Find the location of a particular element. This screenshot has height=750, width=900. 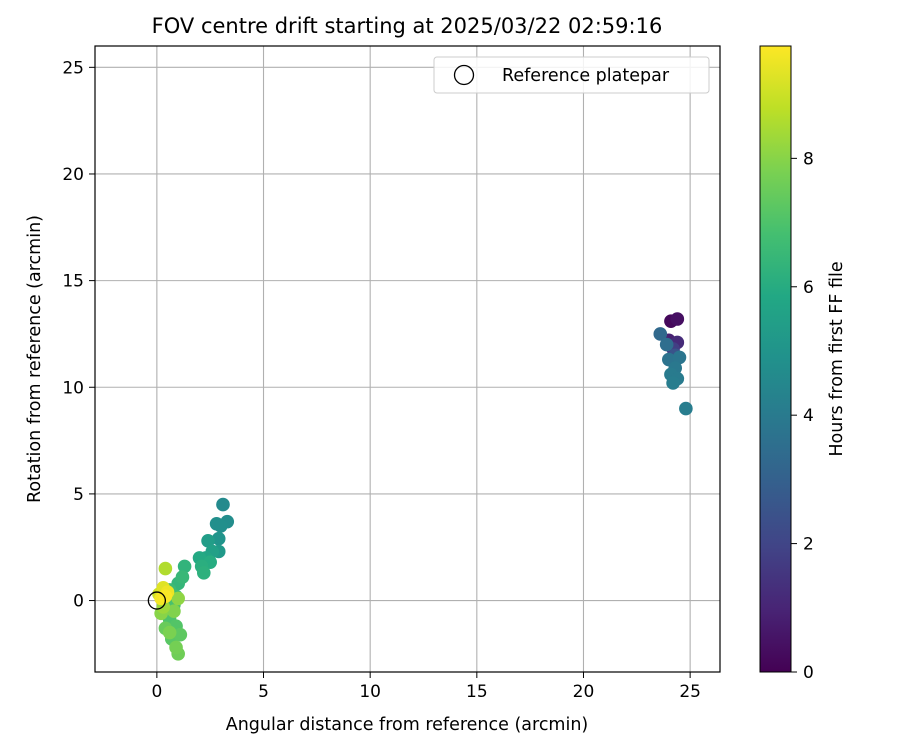

colorbar: 0 2 4 6 8 Hours from first FF file is located at coordinates (803, 364).